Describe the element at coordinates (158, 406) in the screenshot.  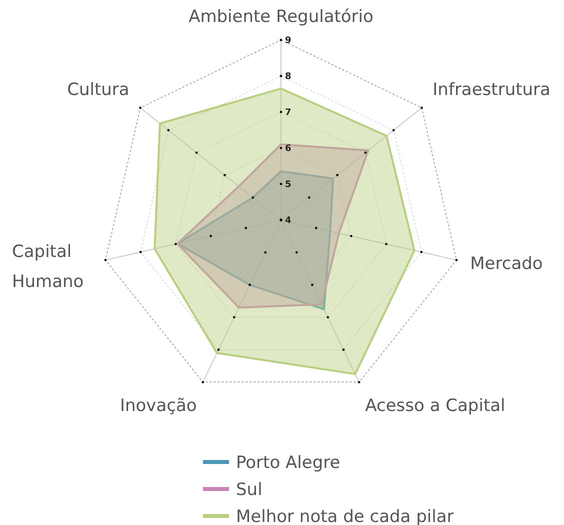
I see `spoke-label: Inovação` at that location.